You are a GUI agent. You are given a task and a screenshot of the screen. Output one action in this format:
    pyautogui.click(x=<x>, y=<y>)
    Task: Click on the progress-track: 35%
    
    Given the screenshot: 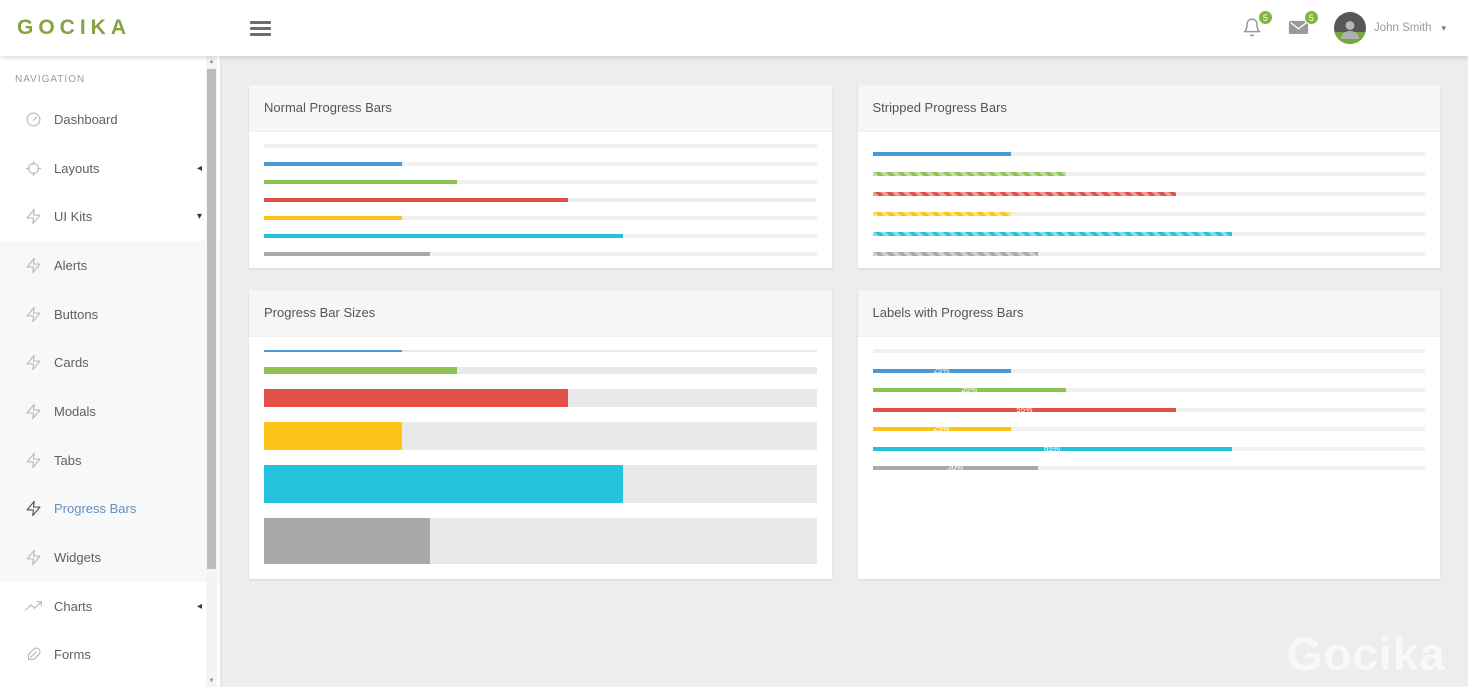 What is the action you would take?
    pyautogui.click(x=1148, y=390)
    